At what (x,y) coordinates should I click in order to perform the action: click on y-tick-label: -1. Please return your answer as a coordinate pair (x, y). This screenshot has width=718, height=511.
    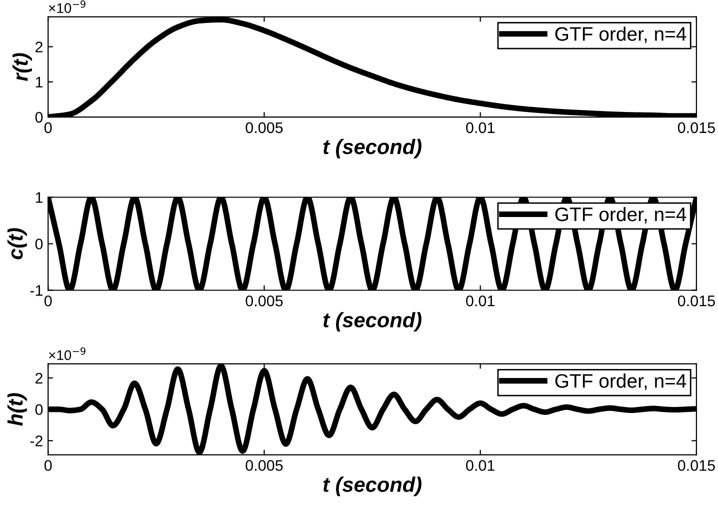
    Looking at the image, I should click on (36, 290).